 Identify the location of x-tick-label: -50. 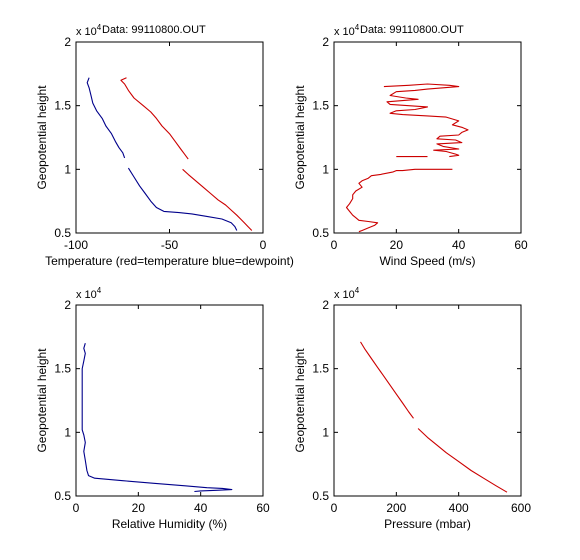
(170, 245).